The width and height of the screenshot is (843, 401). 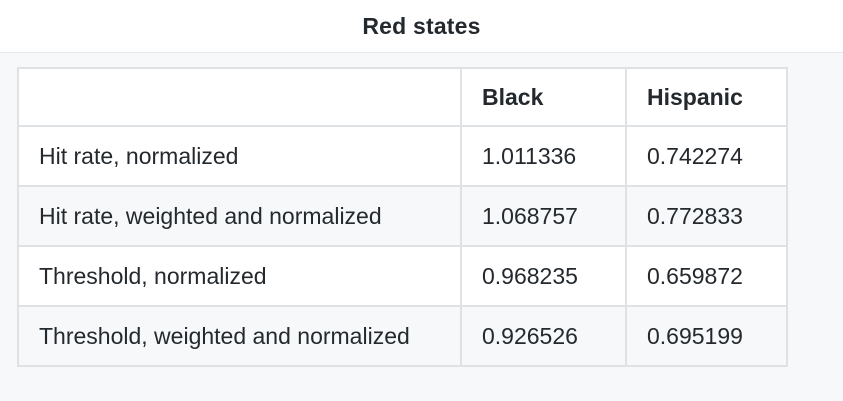 I want to click on row-label: Hit rate, weighted and normalized, so click(x=239, y=216).